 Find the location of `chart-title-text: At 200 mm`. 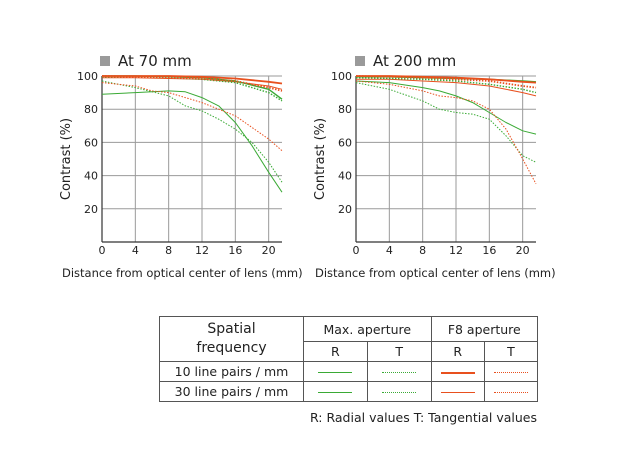

chart-title-text: At 200 mm is located at coordinates (415, 61).